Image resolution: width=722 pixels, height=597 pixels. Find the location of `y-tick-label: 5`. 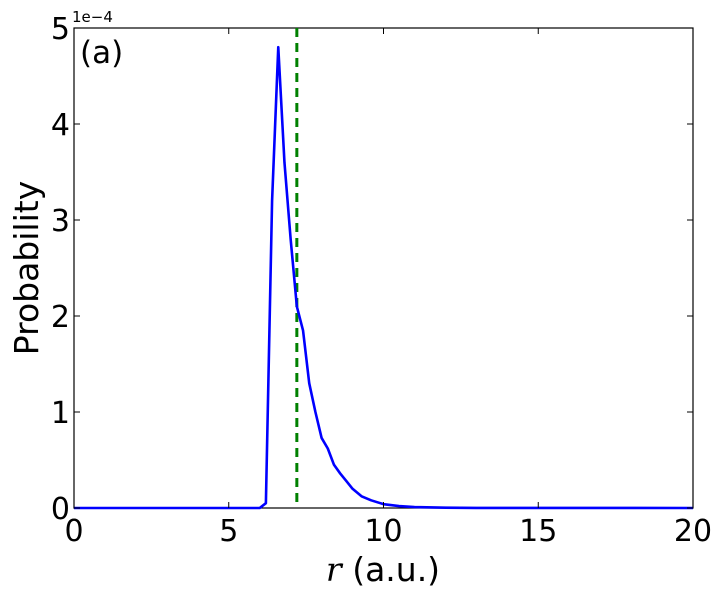

y-tick-label: 5 is located at coordinates (60, 29).